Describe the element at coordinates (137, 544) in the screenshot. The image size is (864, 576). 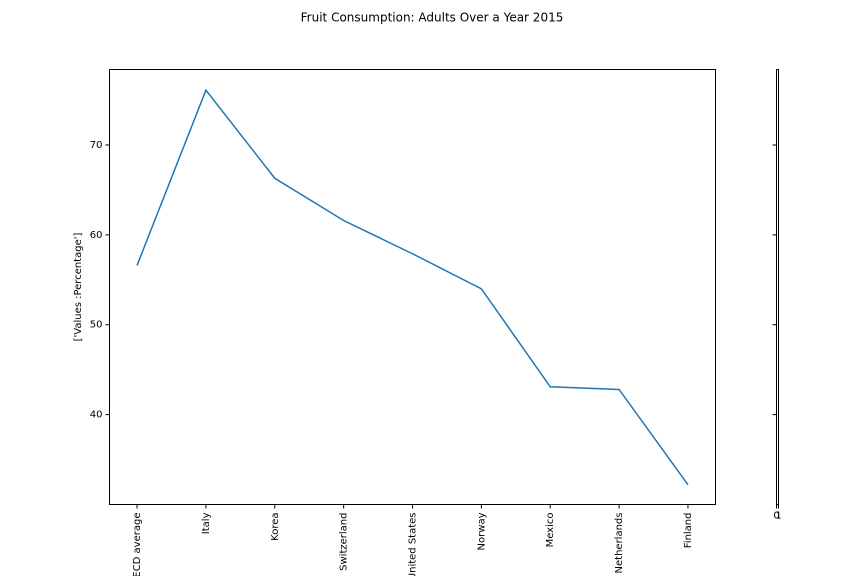
I see `x-tick-label: OECD average` at that location.